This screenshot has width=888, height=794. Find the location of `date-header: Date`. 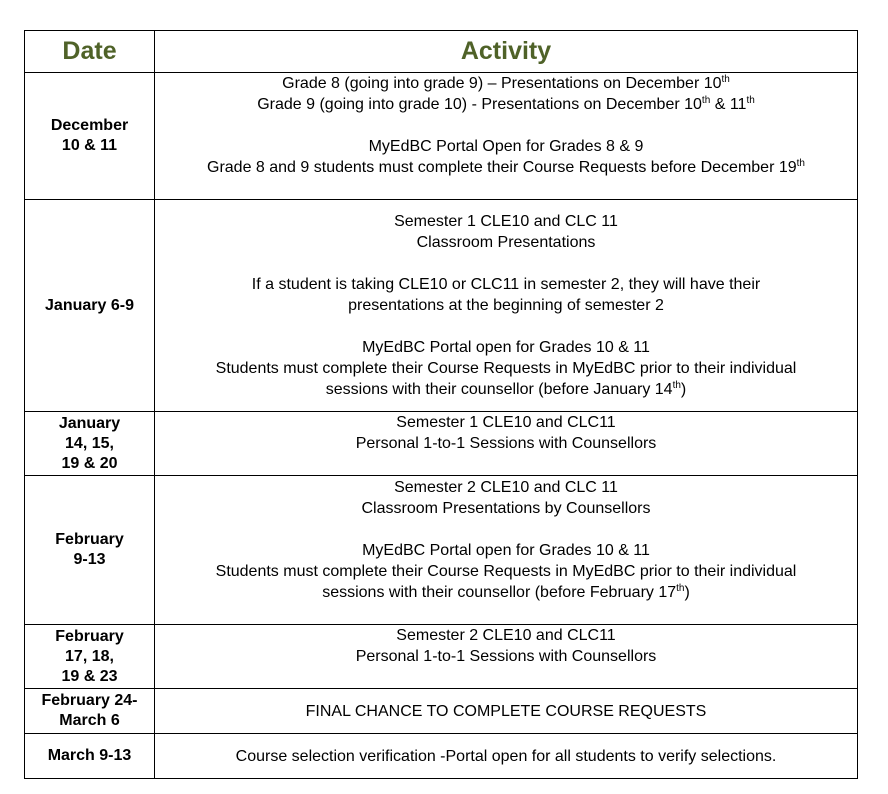

date-header: Date is located at coordinates (89, 51).